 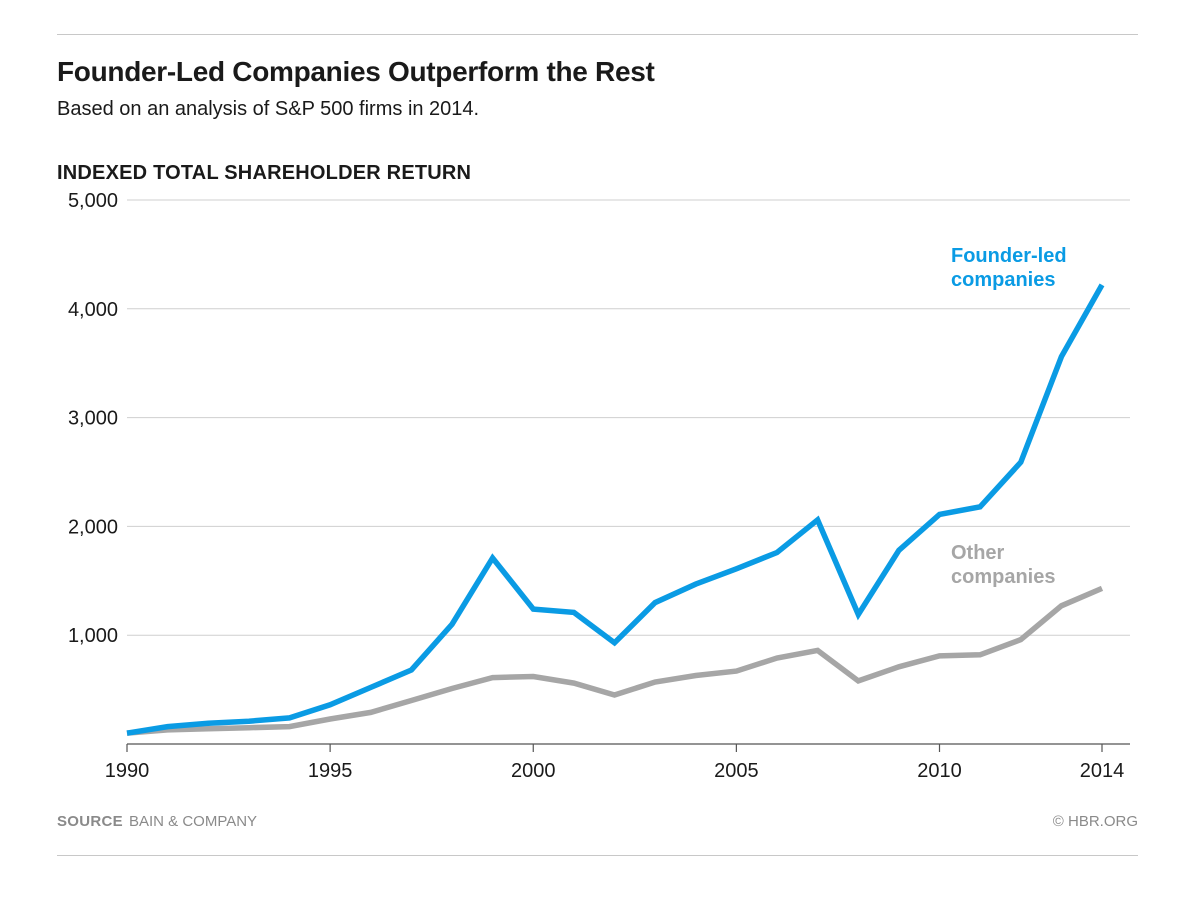 What do you see at coordinates (1003, 577) in the screenshot?
I see `series-label-other: companies` at bounding box center [1003, 577].